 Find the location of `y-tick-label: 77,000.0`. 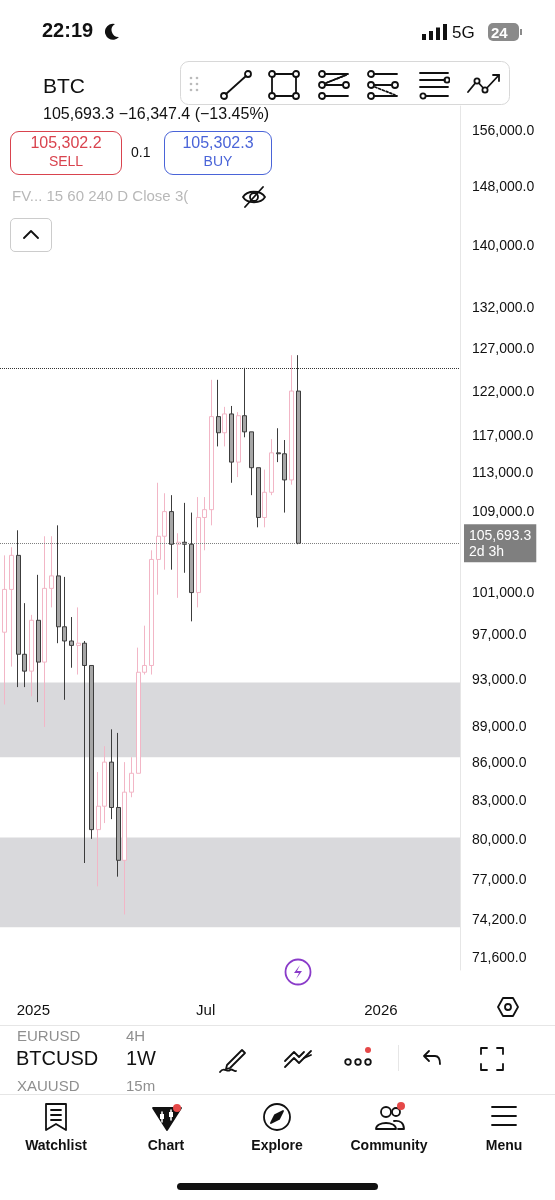

y-tick-label: 77,000.0 is located at coordinates (499, 879).